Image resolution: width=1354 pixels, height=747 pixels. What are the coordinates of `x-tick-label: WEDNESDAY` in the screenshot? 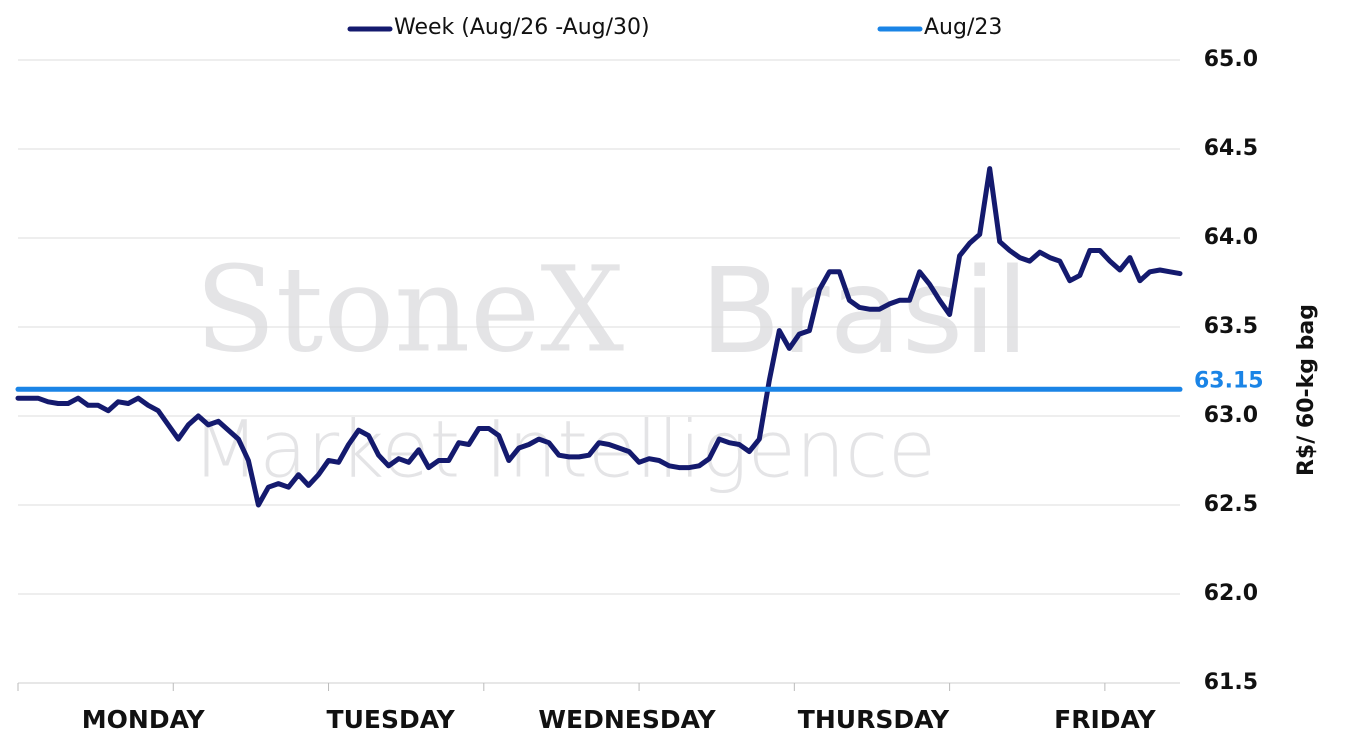 It's located at (627, 719).